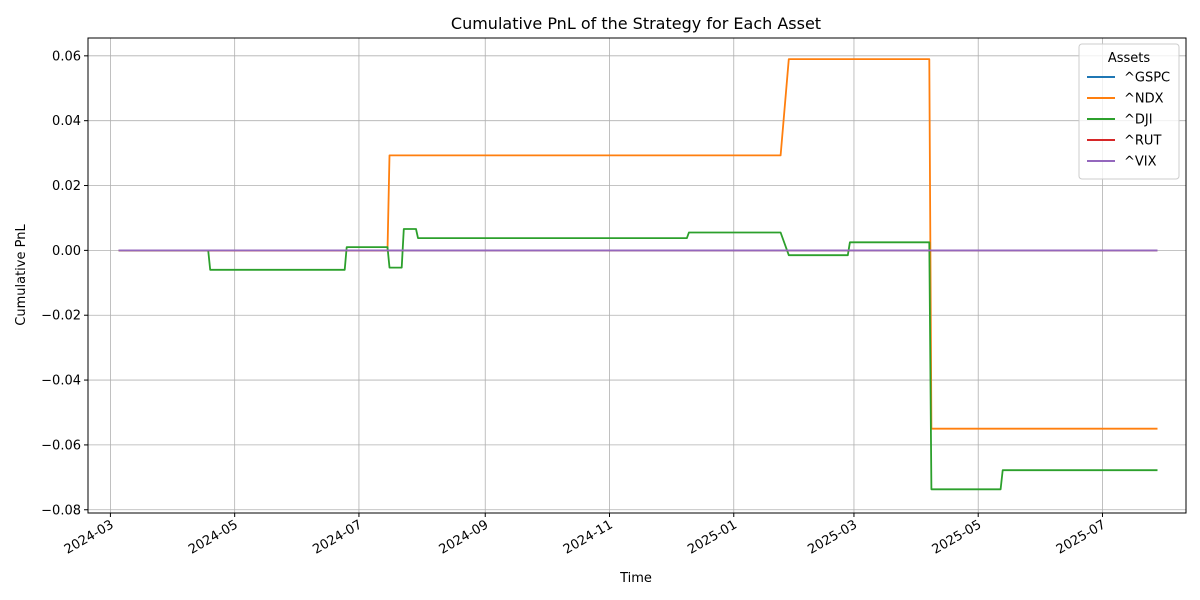 Image resolution: width=1200 pixels, height=600 pixels. Describe the element at coordinates (66, 121) in the screenshot. I see `y-tick-label: 0.04` at that location.